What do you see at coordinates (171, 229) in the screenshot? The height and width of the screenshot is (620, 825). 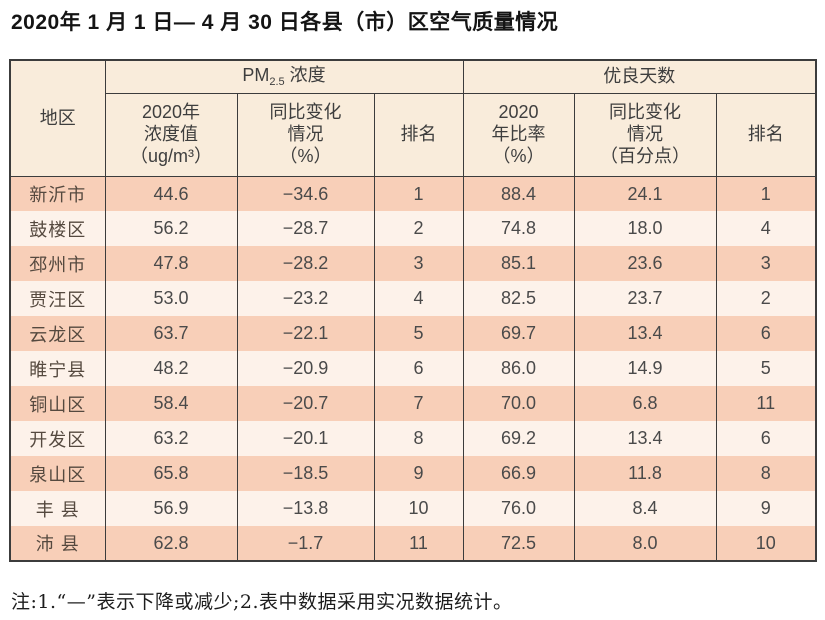 I see `pm-value-cell: 56.2` at bounding box center [171, 229].